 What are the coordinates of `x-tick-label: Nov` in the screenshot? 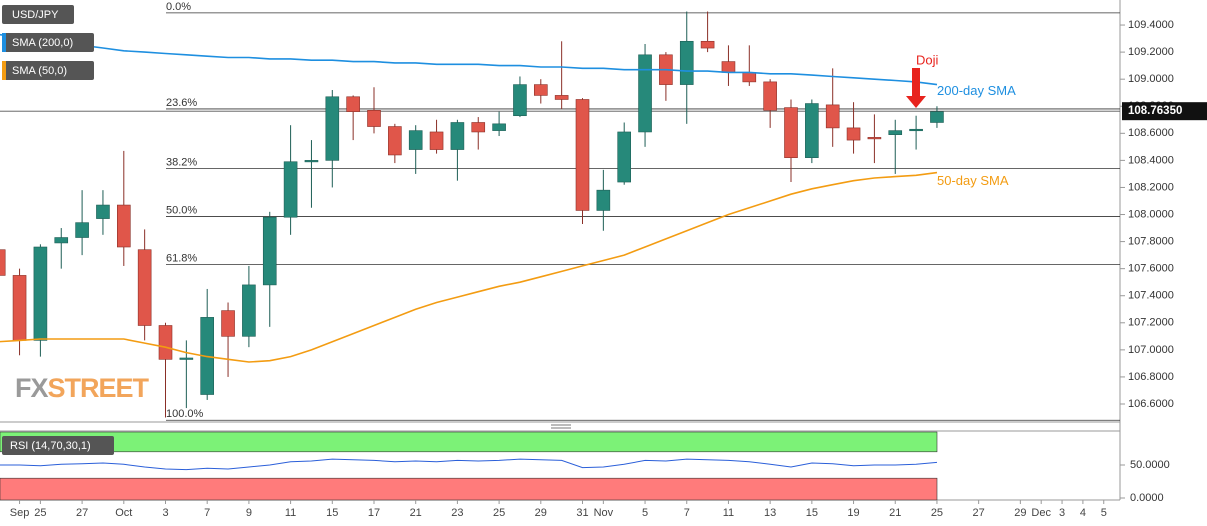 It's located at (604, 513).